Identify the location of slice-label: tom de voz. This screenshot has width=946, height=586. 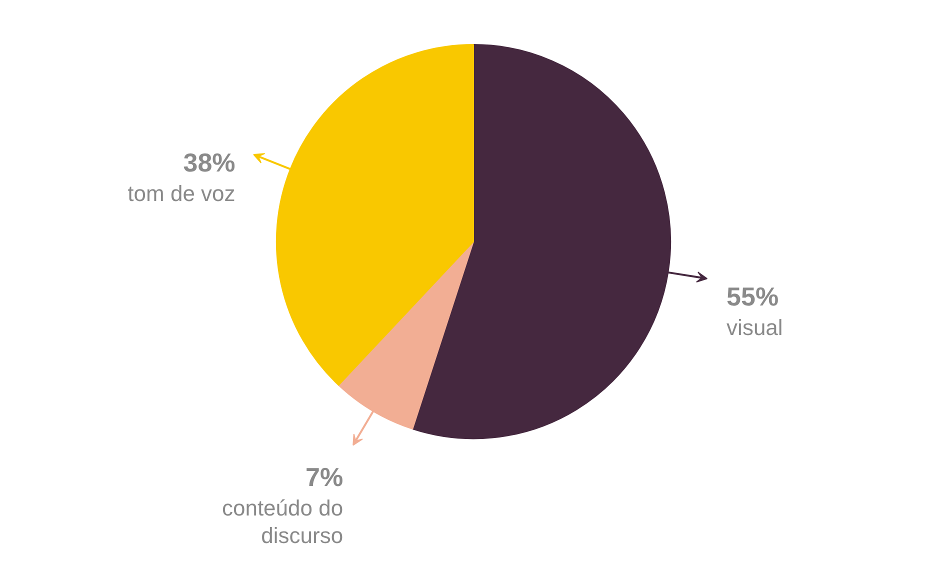
(182, 193).